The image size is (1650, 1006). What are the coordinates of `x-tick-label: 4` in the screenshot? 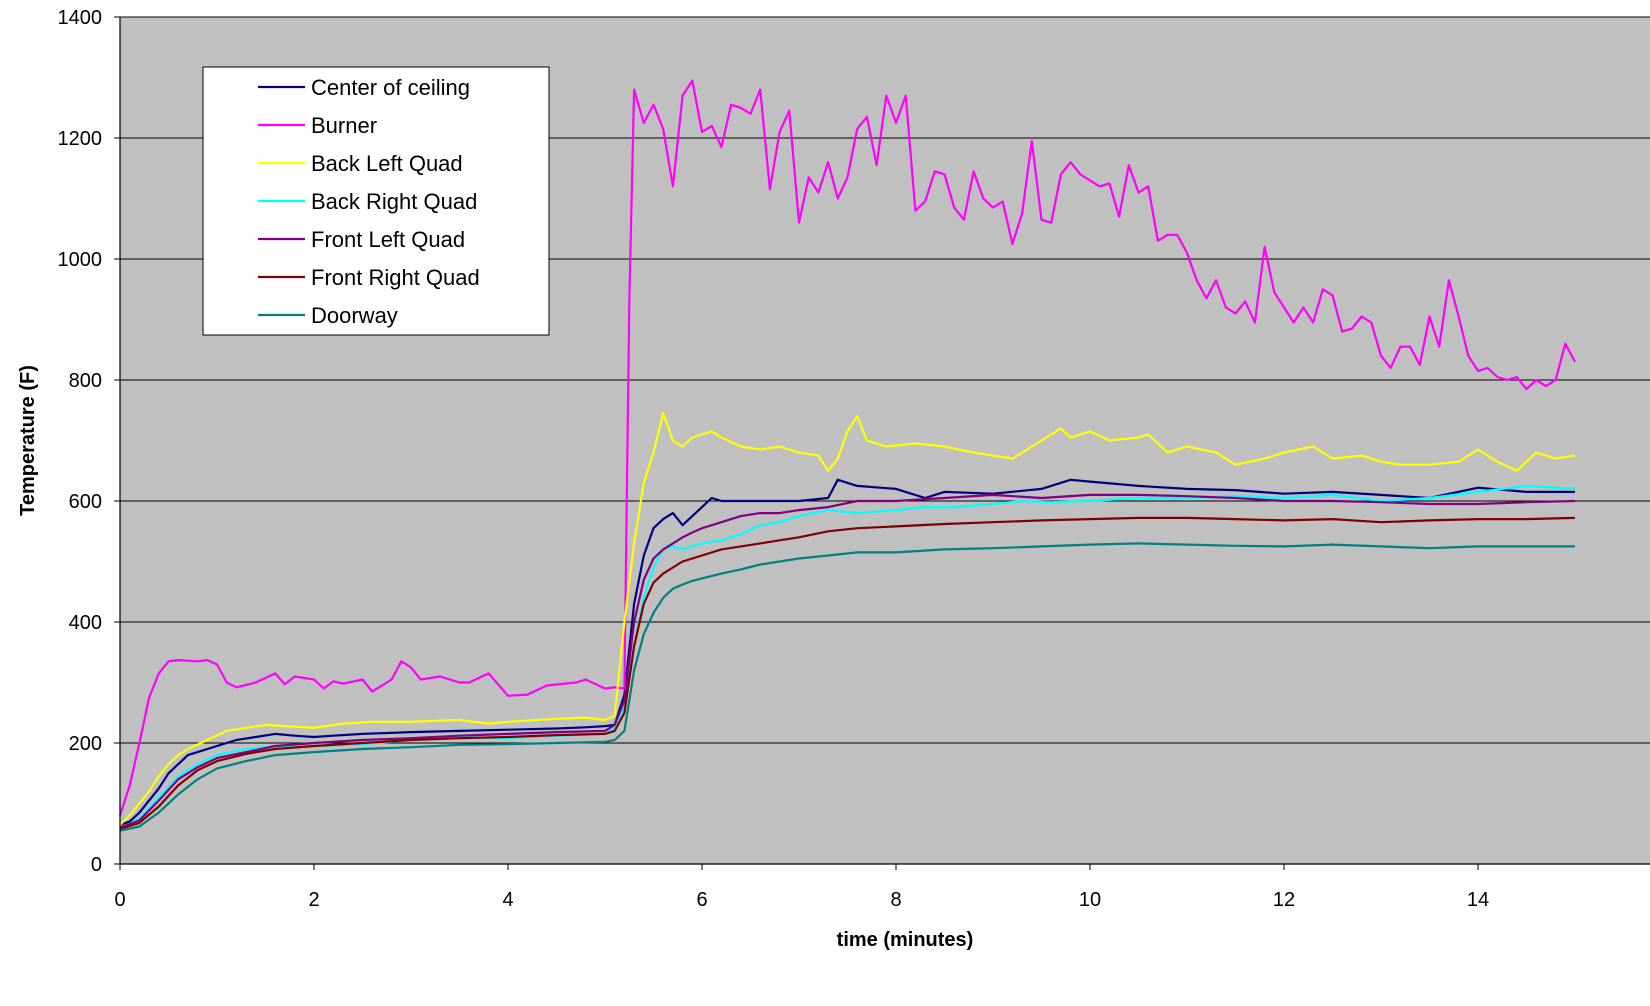 It's located at (507, 900).